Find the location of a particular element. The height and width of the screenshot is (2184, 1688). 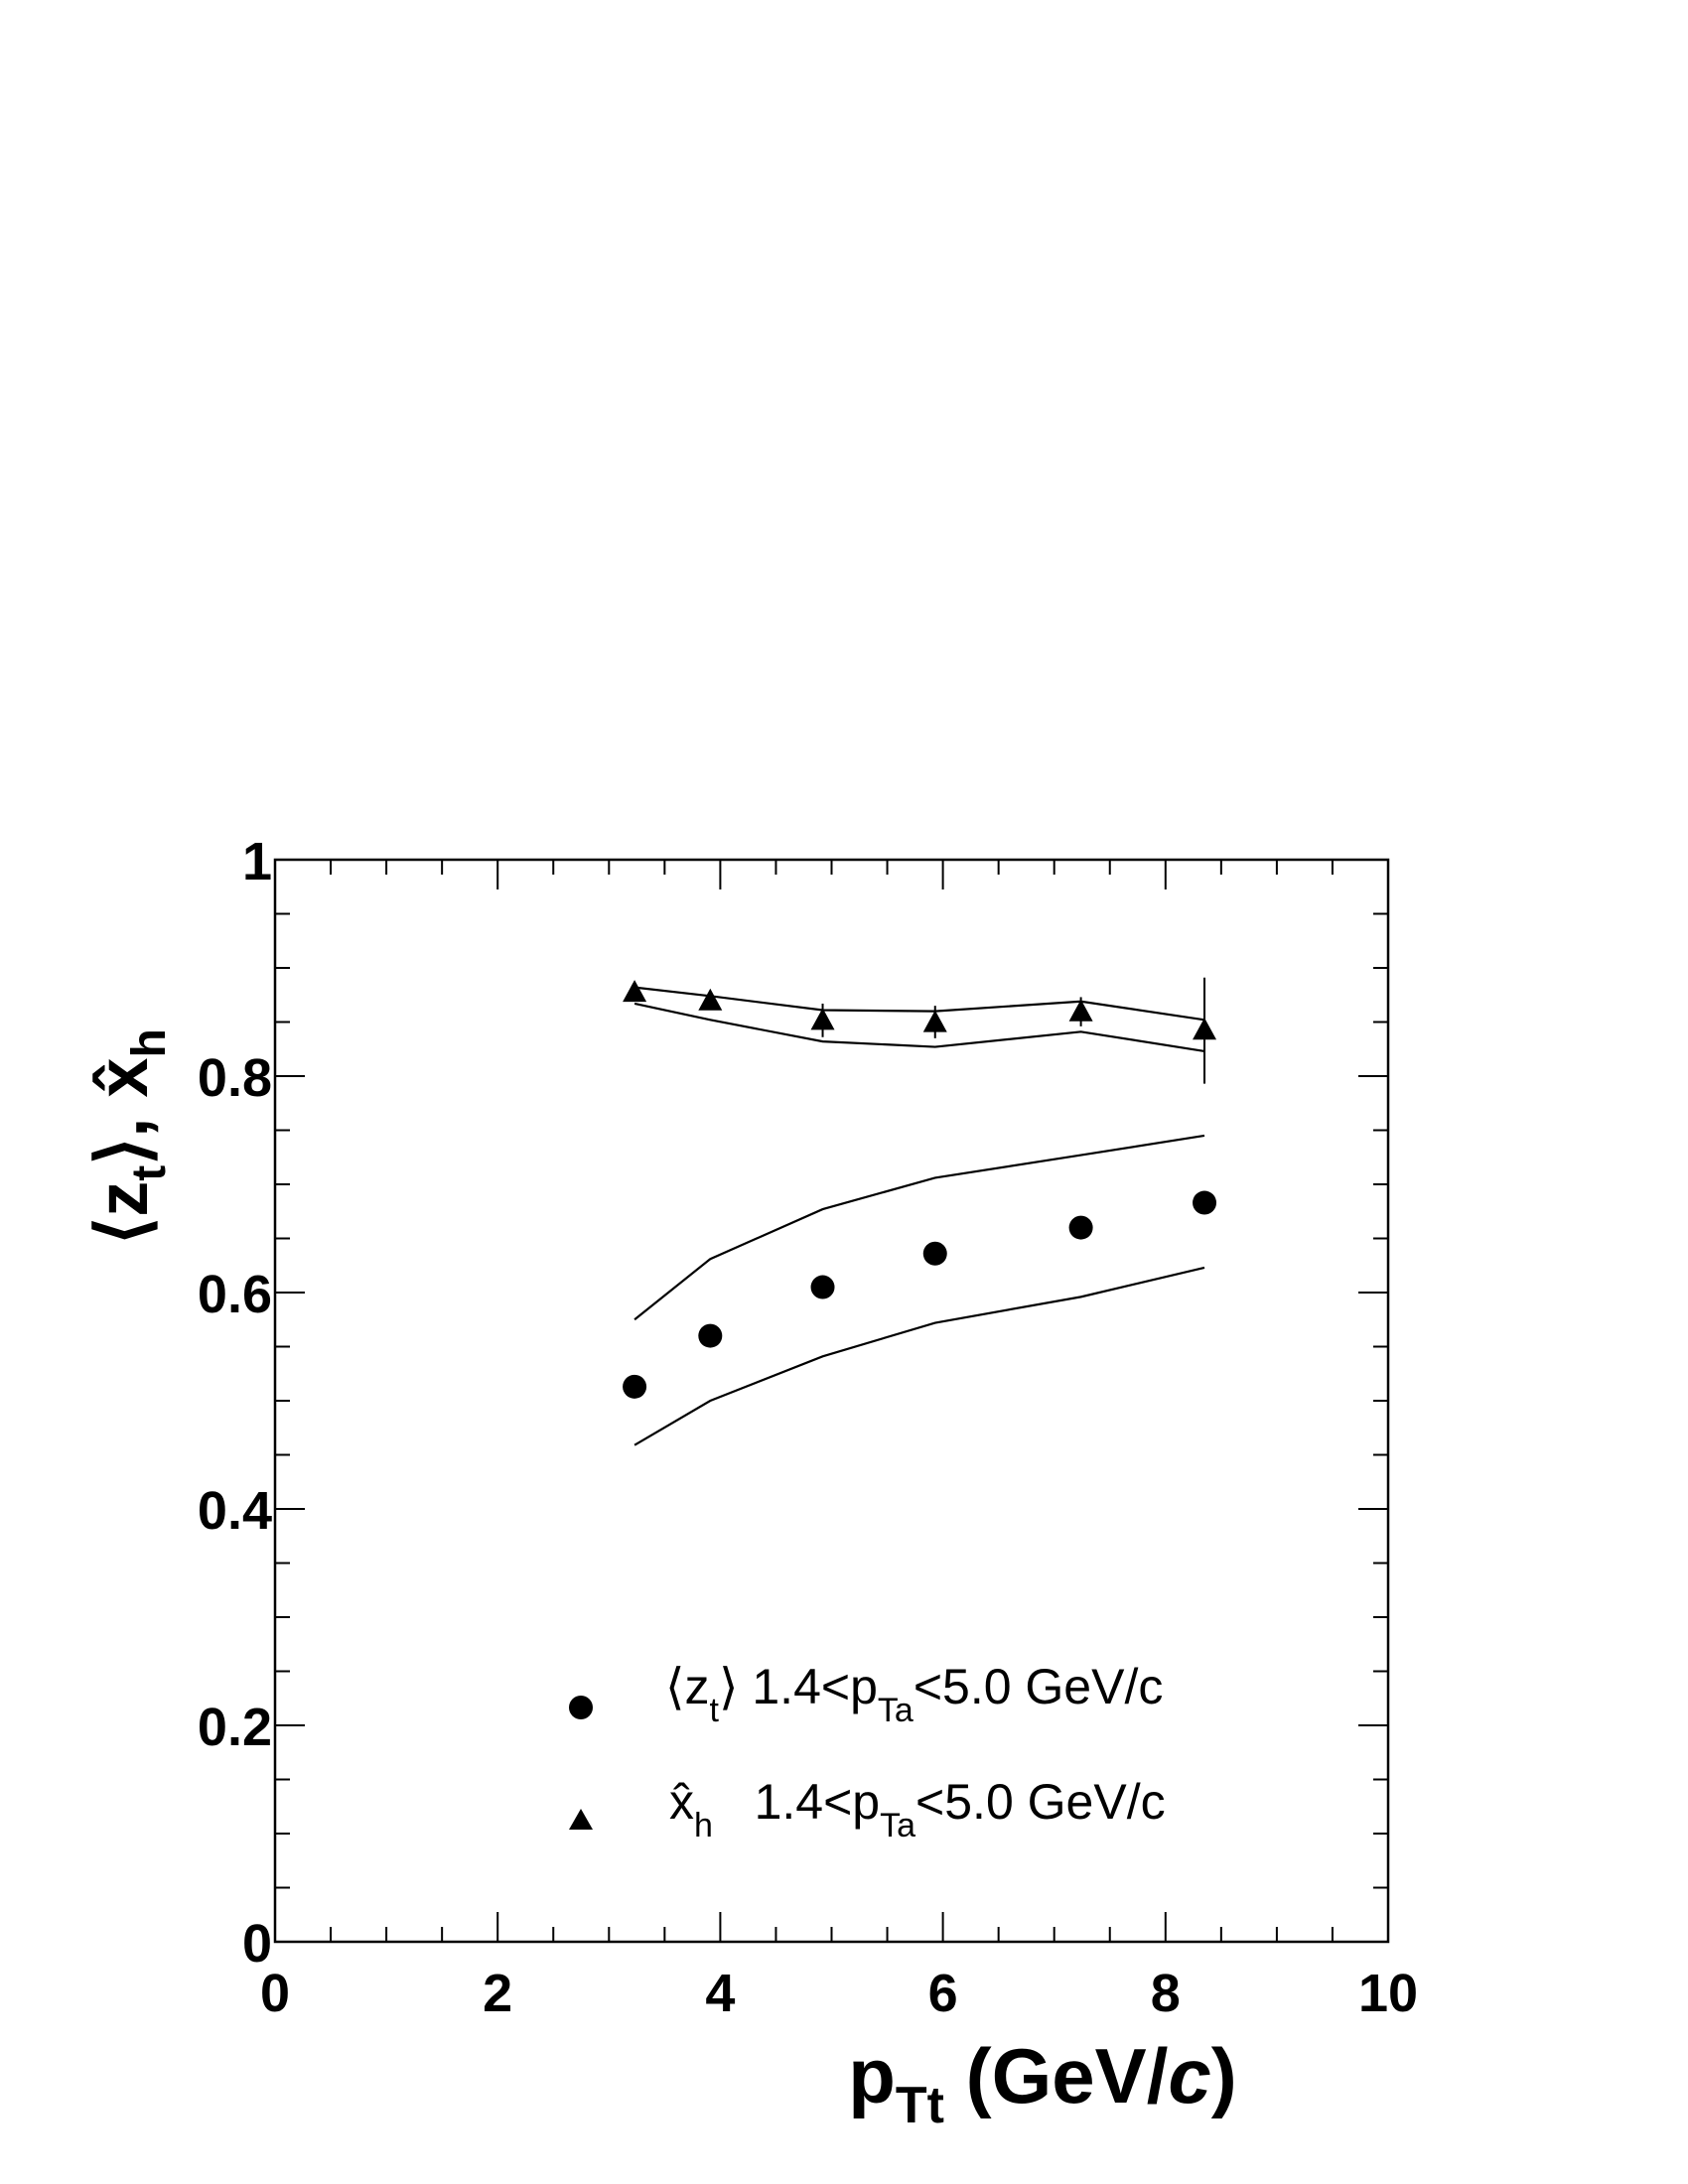

y-tick-label: 0.4 is located at coordinates (235, 1511).